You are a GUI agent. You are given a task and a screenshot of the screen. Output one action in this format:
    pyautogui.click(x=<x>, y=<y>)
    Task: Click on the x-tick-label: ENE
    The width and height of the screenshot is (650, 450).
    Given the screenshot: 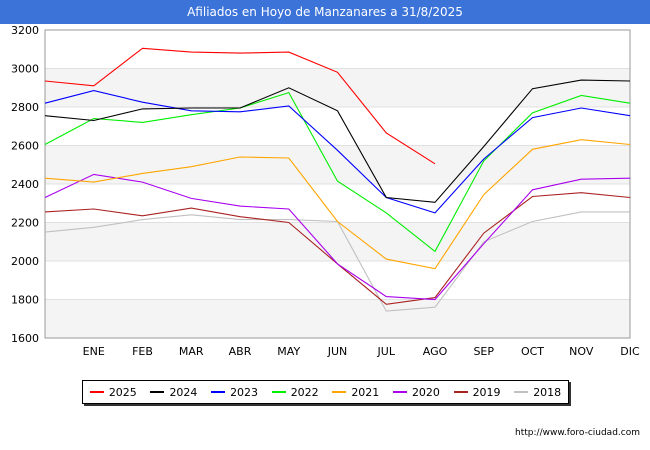 What is the action you would take?
    pyautogui.click(x=94, y=351)
    